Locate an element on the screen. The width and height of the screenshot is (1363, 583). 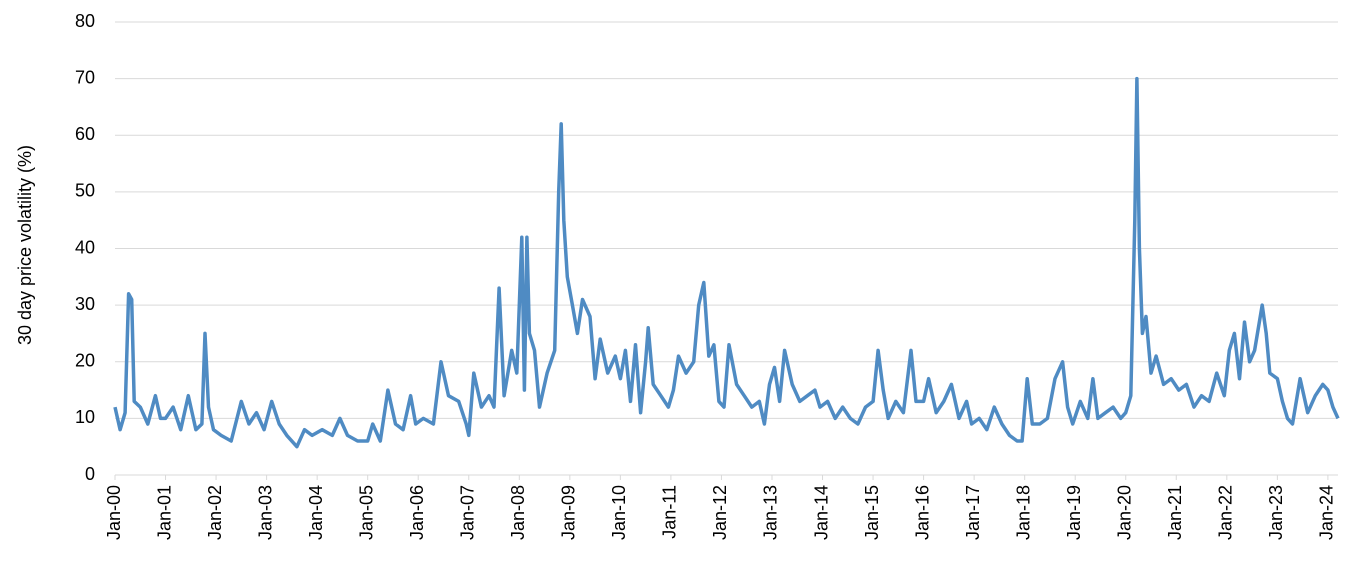
x-tick-label: Jan-00 is located at coordinates (114, 512).